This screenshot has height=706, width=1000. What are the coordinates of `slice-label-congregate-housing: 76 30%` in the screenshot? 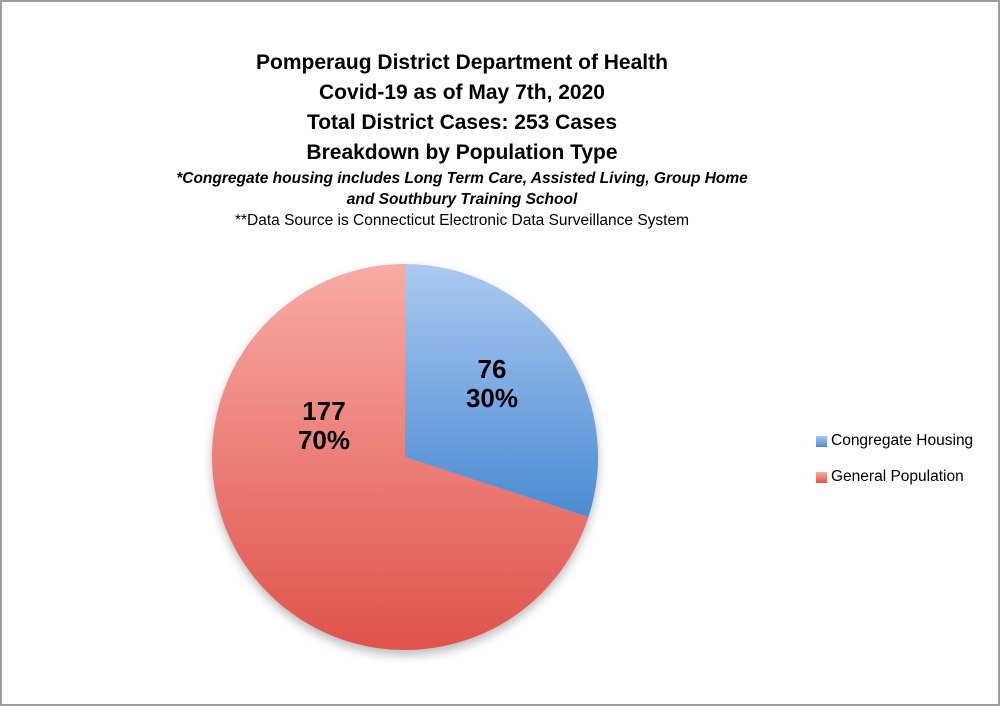 It's located at (492, 384).